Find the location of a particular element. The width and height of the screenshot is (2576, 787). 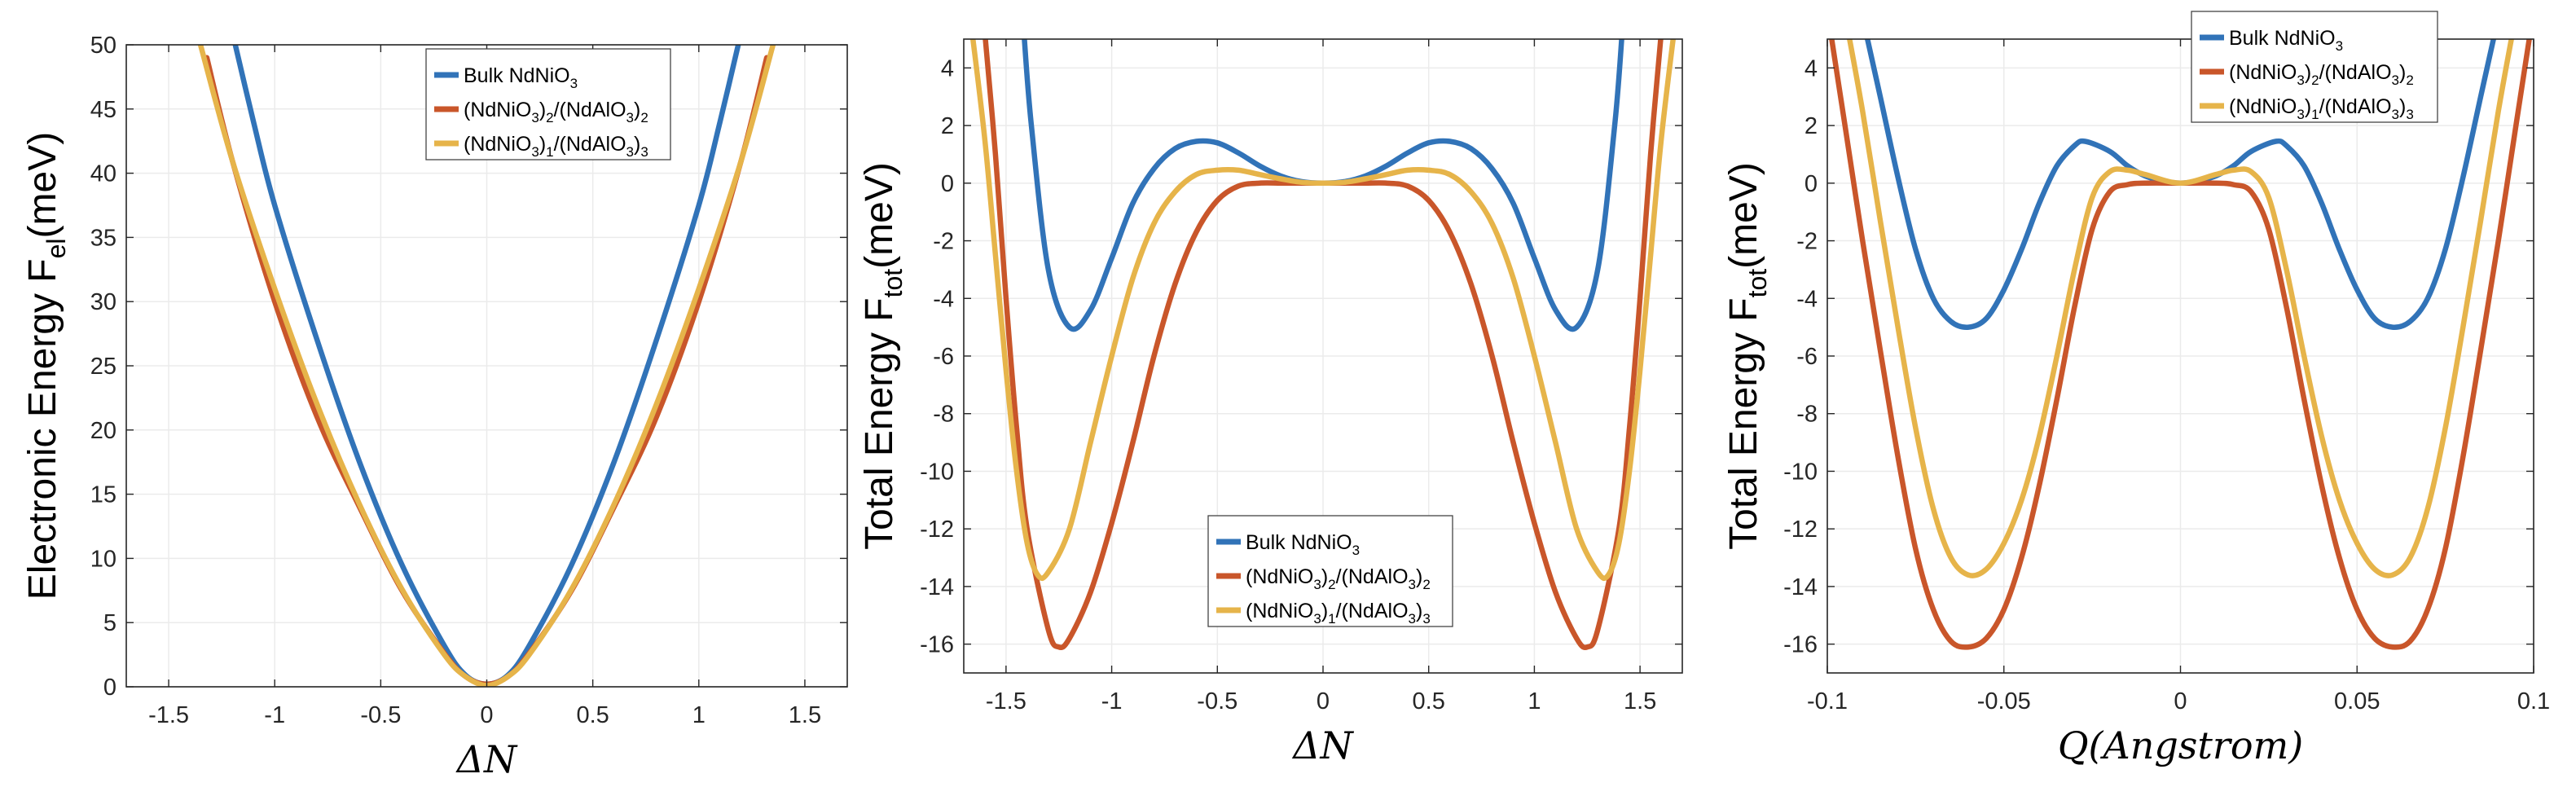

y-axis-label: Electronic Energy Fel(meV) is located at coordinates (46, 366).